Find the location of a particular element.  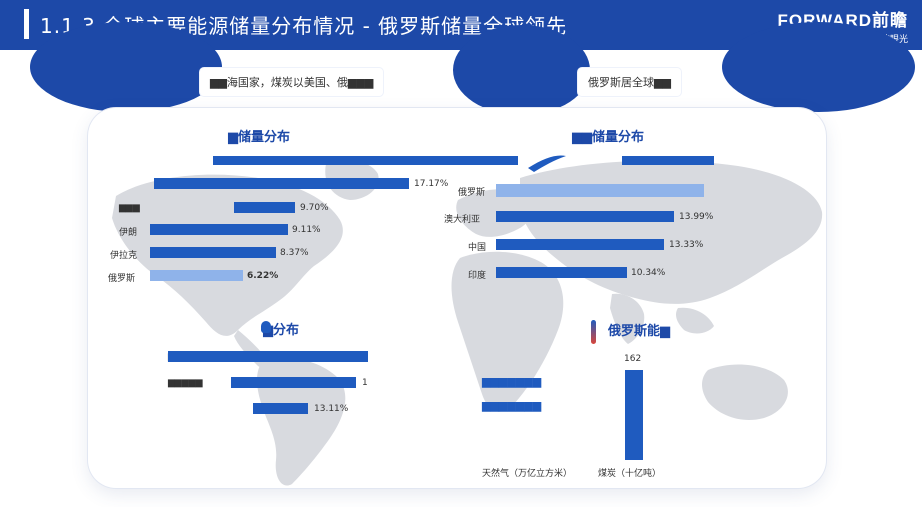

chart1-category-4: 俄罗斯 is located at coordinates (122, 279).